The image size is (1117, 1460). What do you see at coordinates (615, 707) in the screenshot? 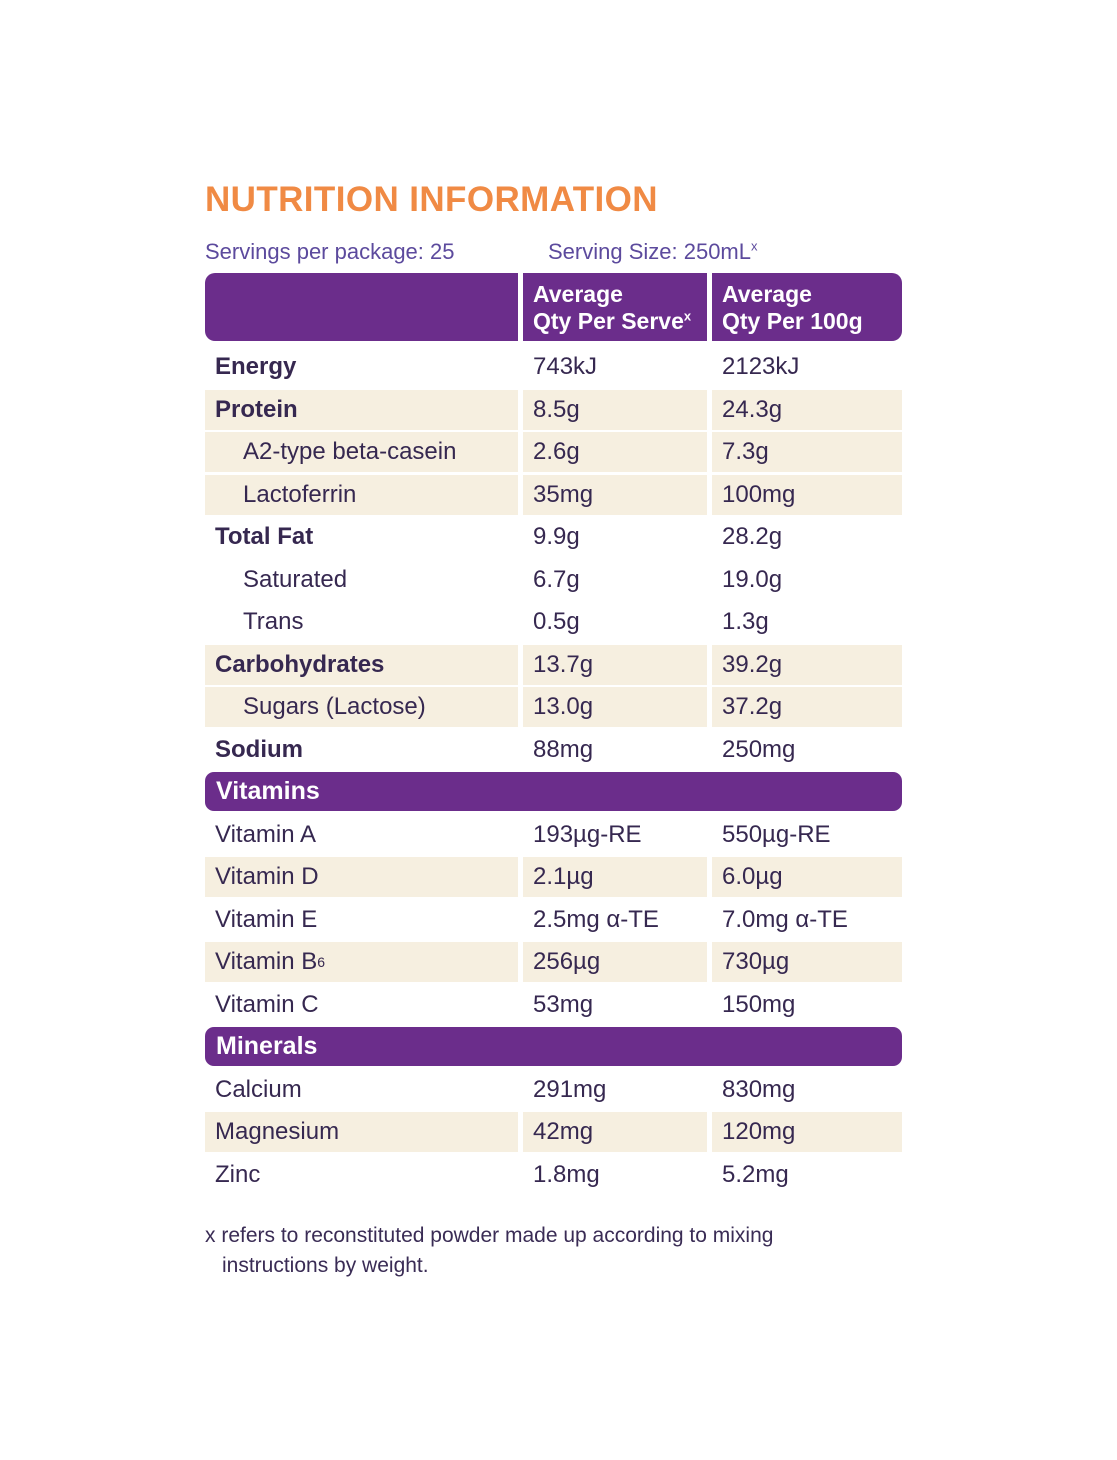
I see `value-per-serve: 13.0g` at bounding box center [615, 707].